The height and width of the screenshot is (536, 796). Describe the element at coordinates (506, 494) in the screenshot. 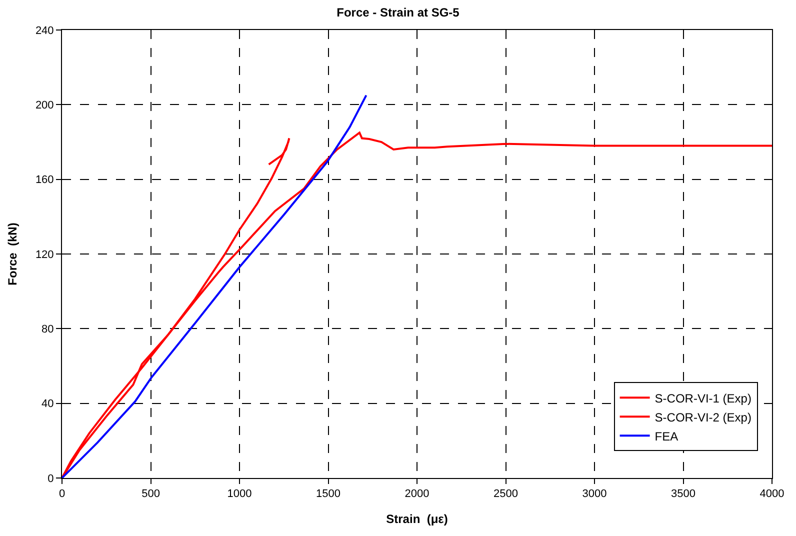

I see `x-tick-label: 2500` at that location.